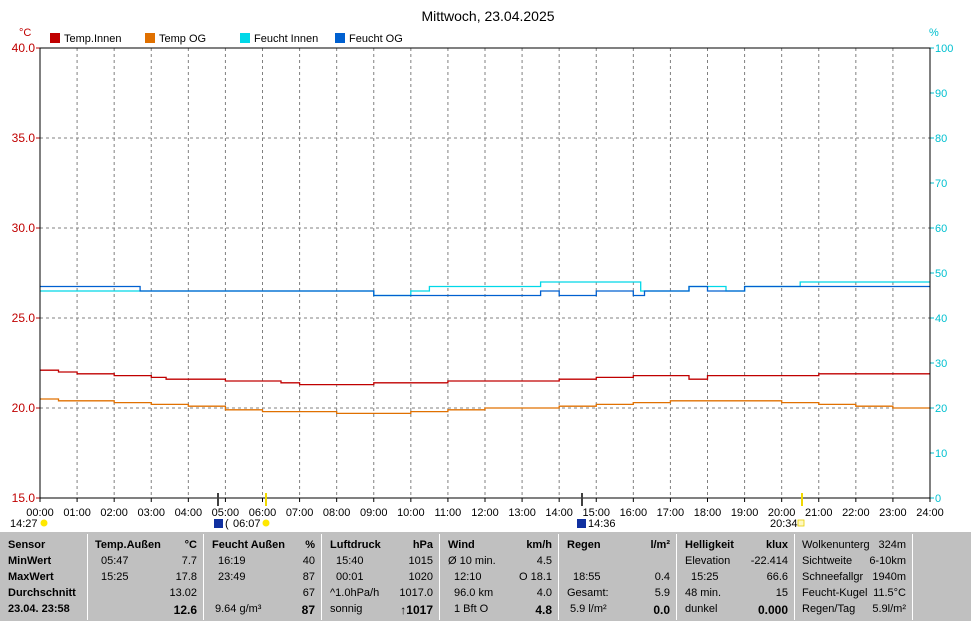  Describe the element at coordinates (44, 523) in the screenshot. I see `sun-icon` at that location.